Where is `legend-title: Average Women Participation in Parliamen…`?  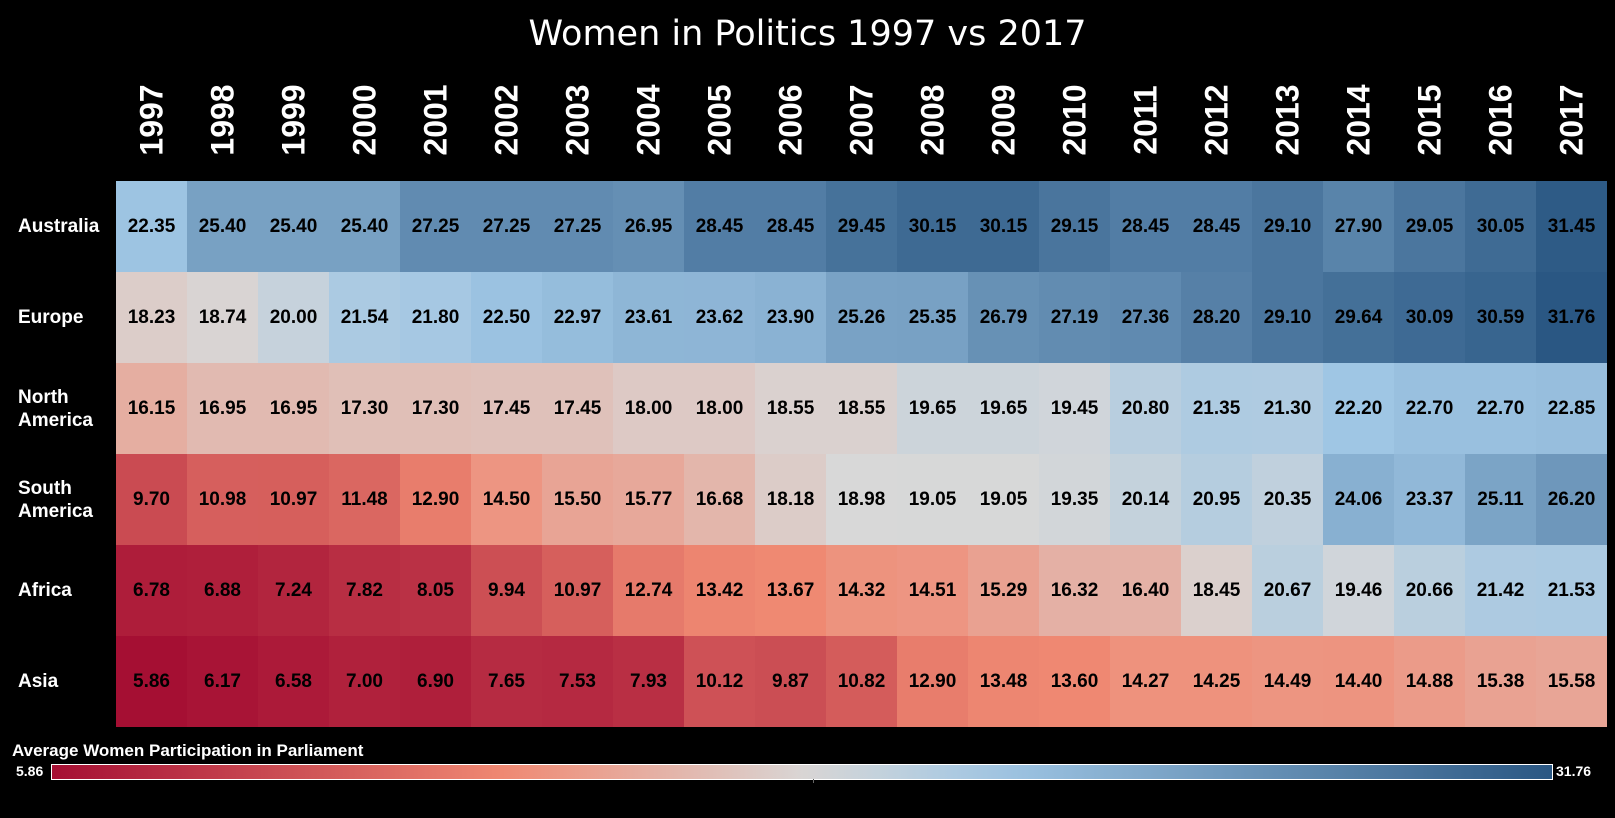 legend-title: Average Women Participation in Parliamen… is located at coordinates (188, 750).